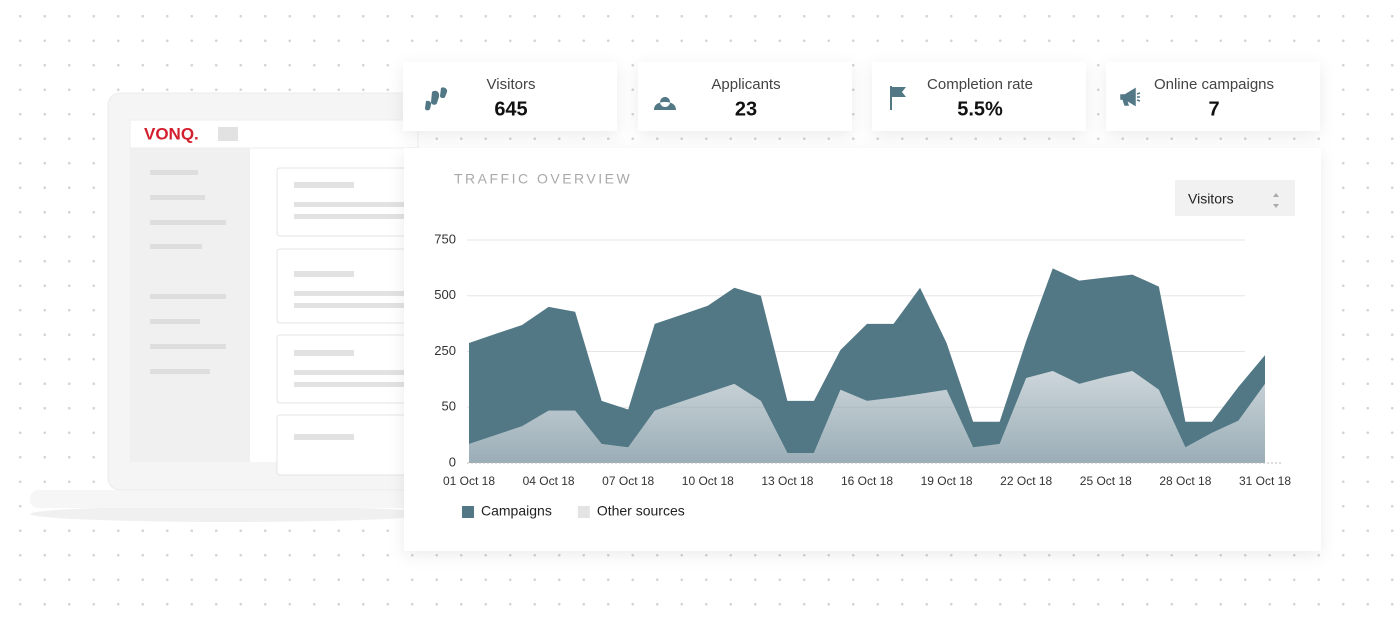  I want to click on logo: VONQ., so click(171, 133).